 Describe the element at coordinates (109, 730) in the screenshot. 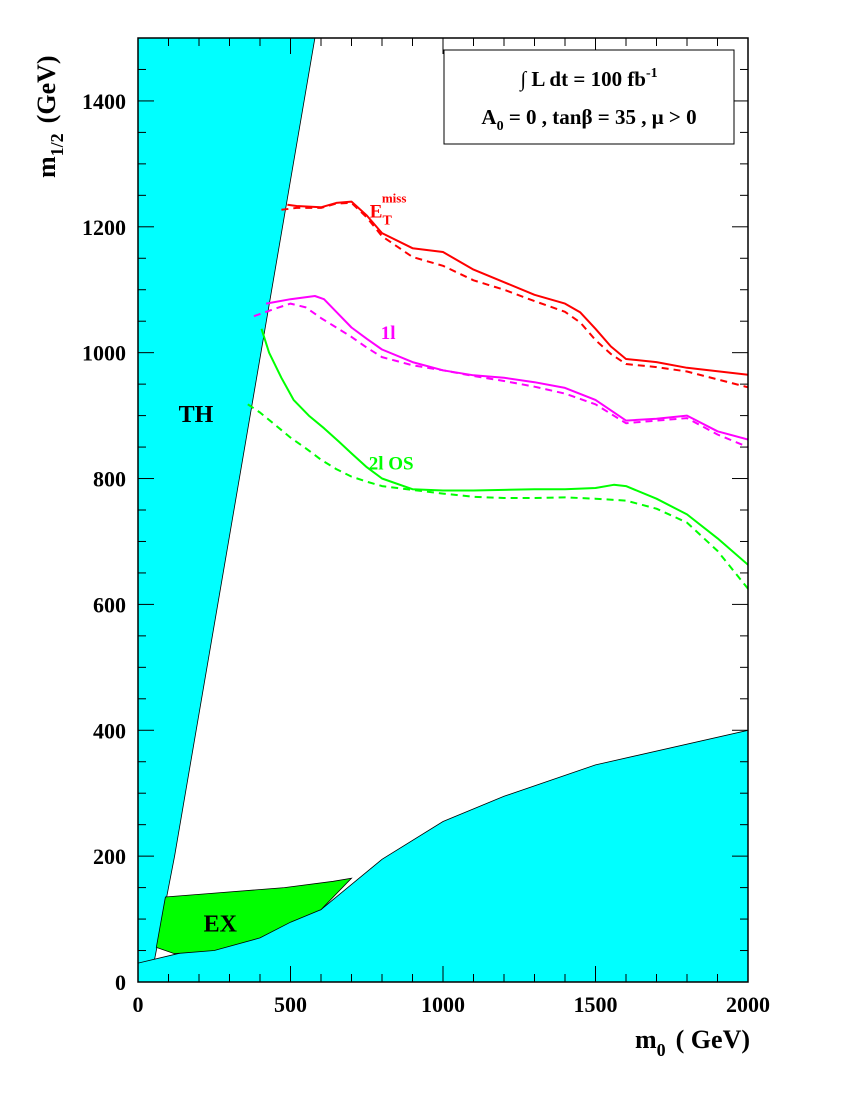

I see `y-tick-label: 400` at that location.